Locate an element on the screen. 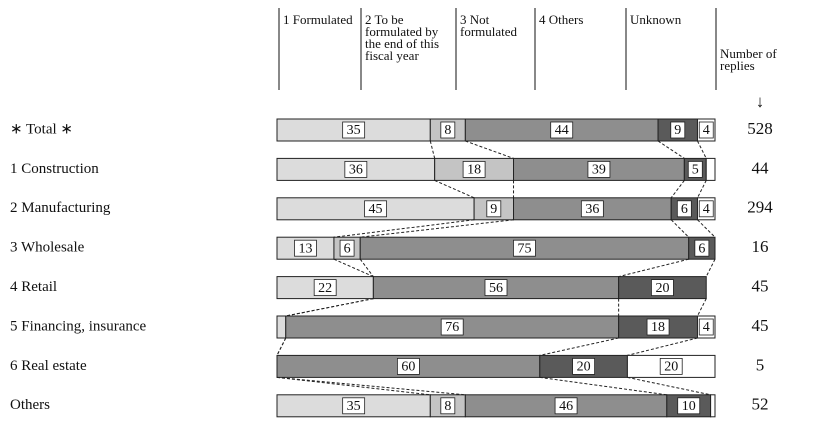 The width and height of the screenshot is (813, 437). data-label: 46 is located at coordinates (566, 406).